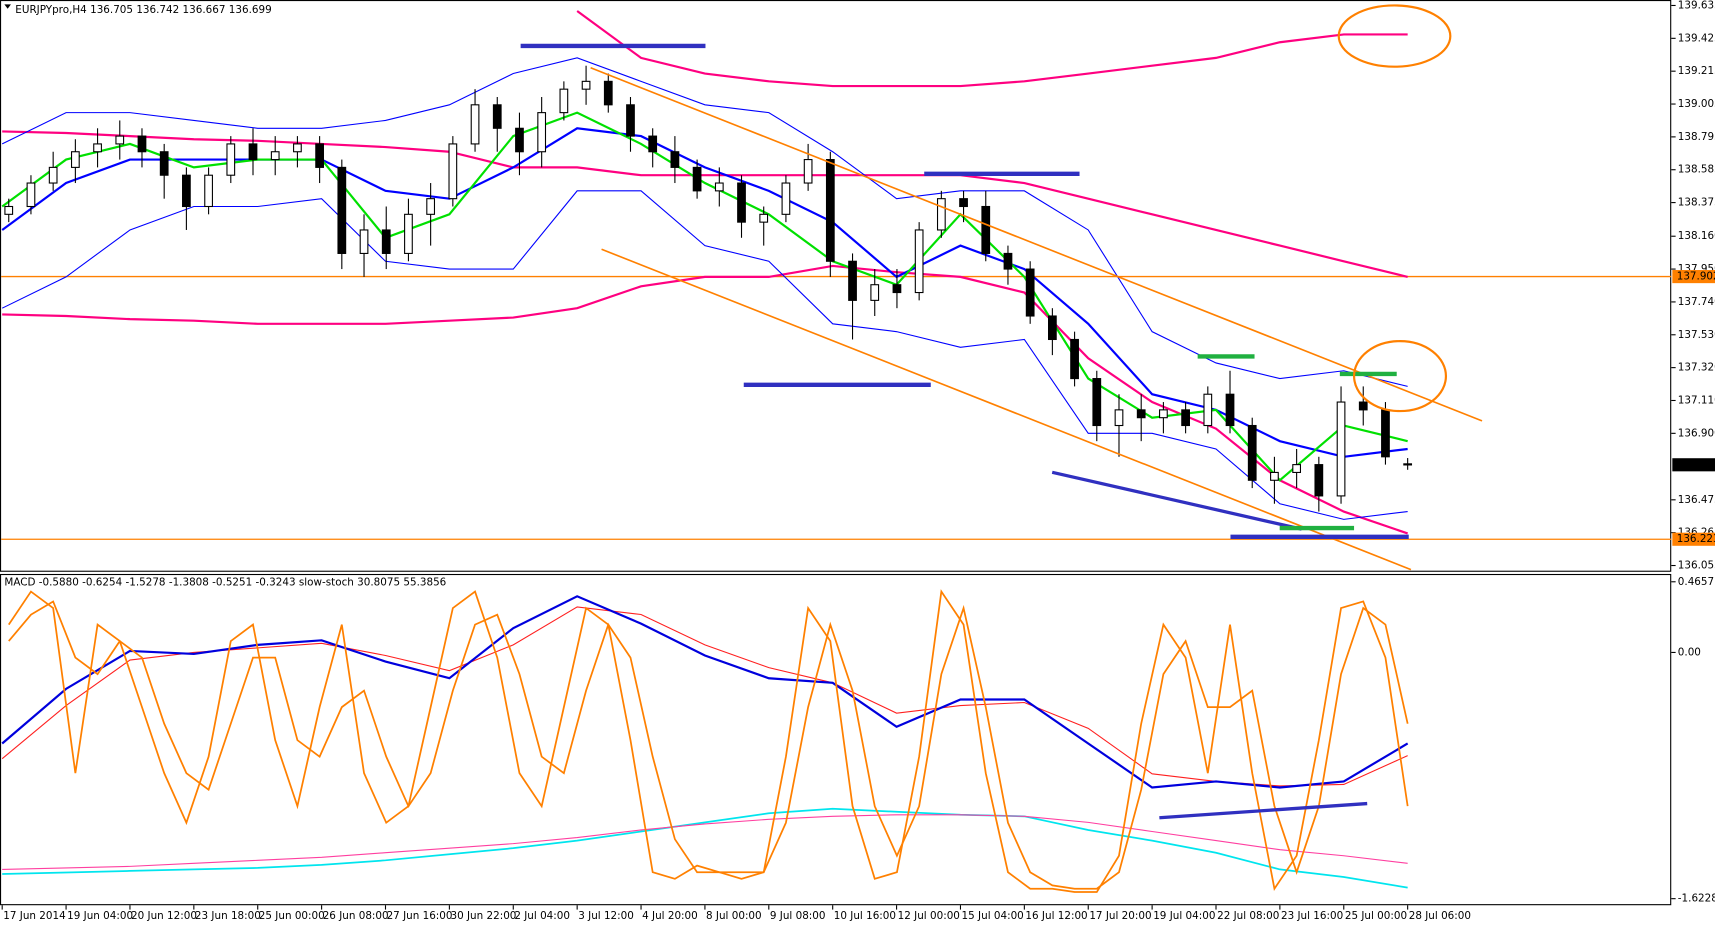  Describe the element at coordinates (356, 916) in the screenshot. I see `x-tick-label: 26 Jun 08:00` at that location.